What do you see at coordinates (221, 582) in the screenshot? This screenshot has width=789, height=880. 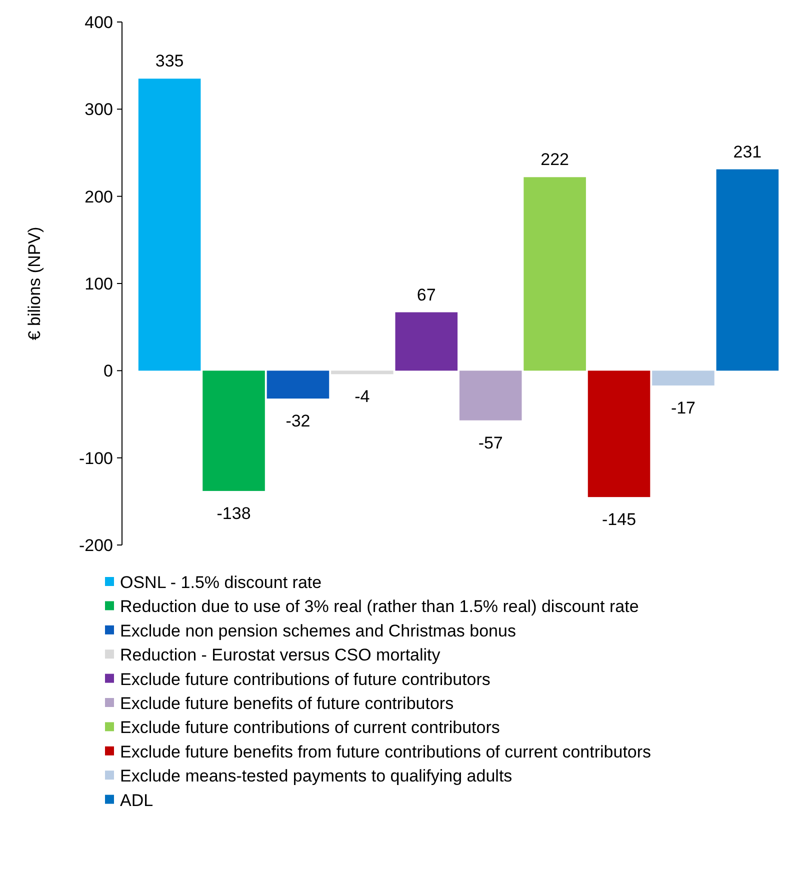 I see `legend-label: OSNL - 1.5% discount rate` at bounding box center [221, 582].